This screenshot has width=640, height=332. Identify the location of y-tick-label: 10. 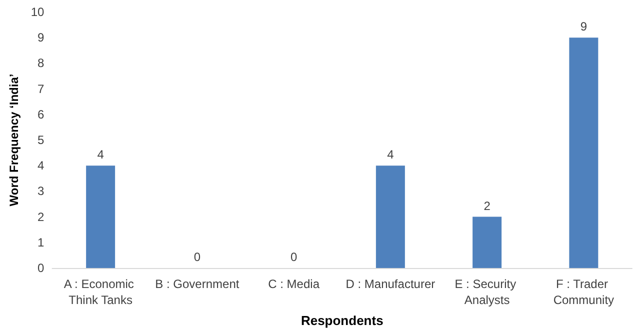
(37, 12).